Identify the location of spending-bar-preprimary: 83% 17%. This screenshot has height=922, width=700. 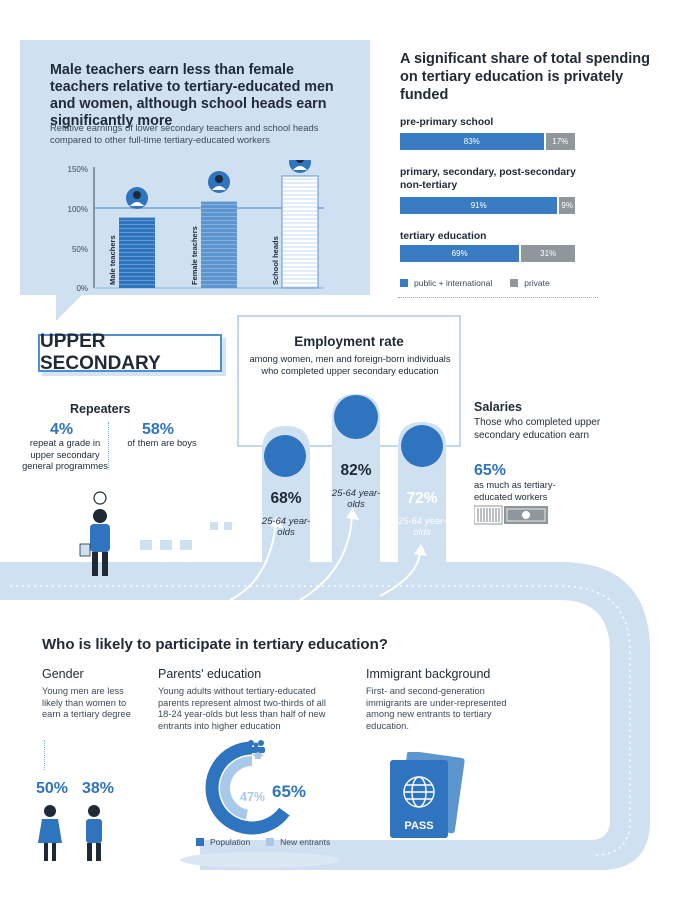
(487, 141).